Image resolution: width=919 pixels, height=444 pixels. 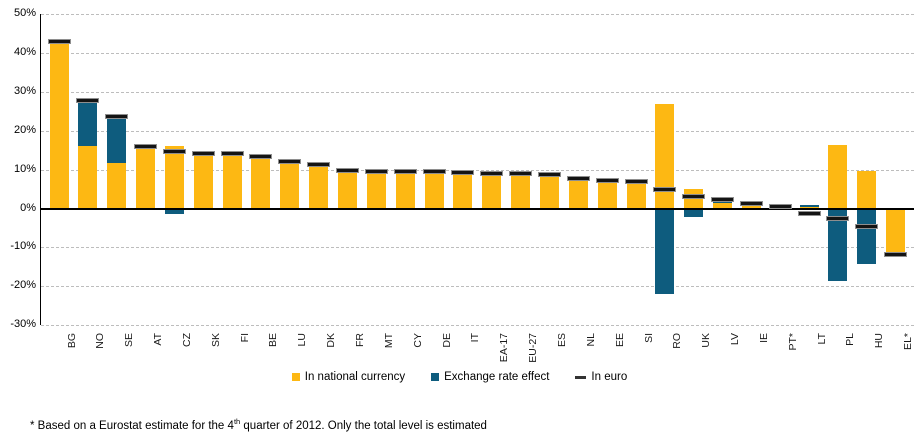 I want to click on euro-marker-HU, so click(x=867, y=226).